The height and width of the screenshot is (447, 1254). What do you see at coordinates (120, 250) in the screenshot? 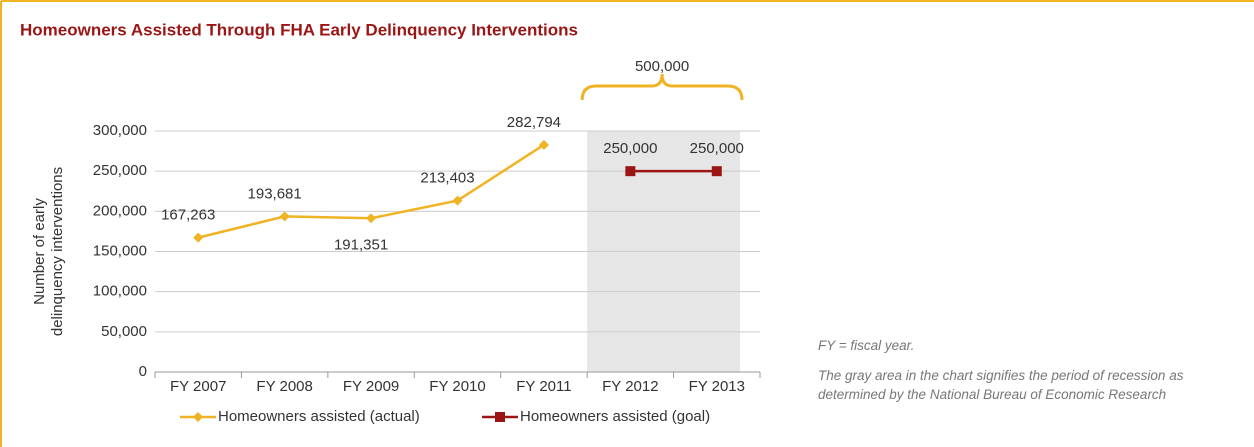
I see `y-tick-label: 150,000` at bounding box center [120, 250].